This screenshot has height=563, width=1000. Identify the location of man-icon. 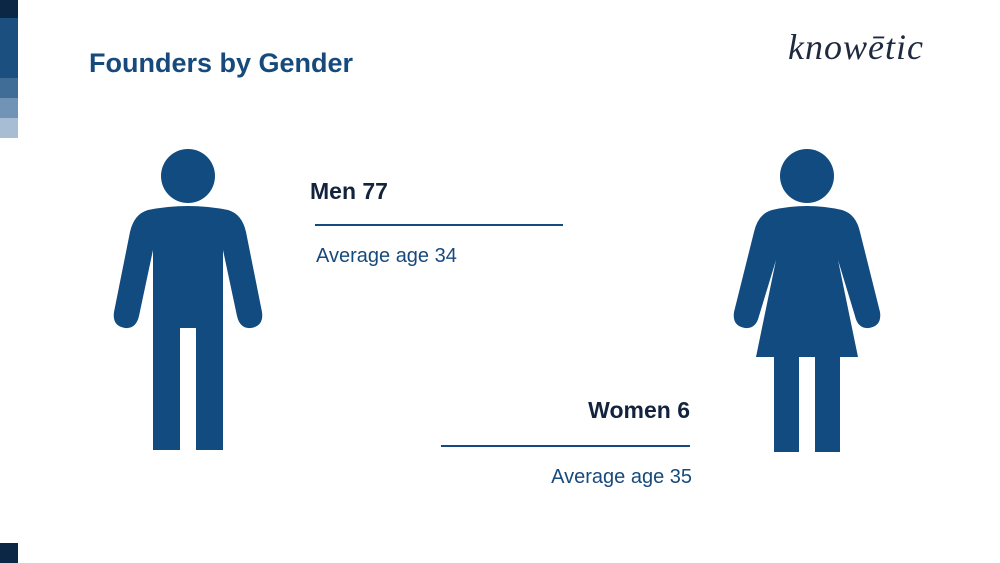
(188, 299).